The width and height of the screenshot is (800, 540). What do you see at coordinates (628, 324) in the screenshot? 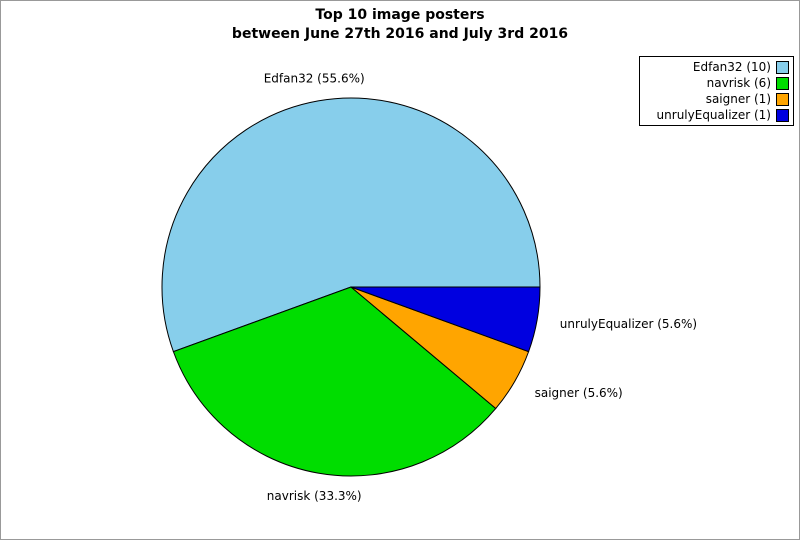
I see `slice-label-unrulyequalizer: unrulyEqualizer (5.6%)` at bounding box center [628, 324].